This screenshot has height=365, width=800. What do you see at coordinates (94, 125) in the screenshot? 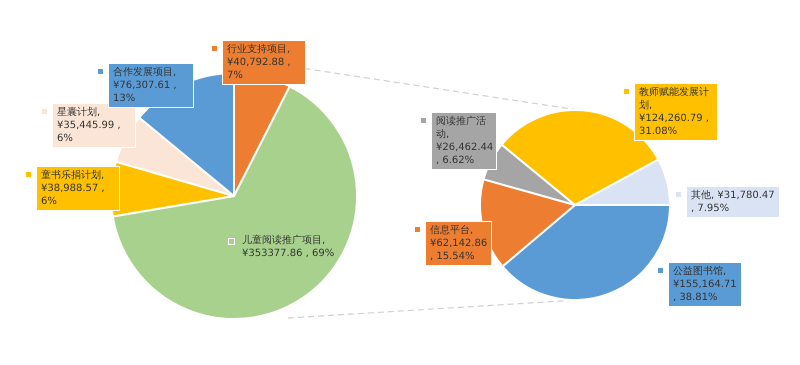
I see `legend-label: 星囊计划, ¥35,445.99 , 6%` at bounding box center [94, 125].